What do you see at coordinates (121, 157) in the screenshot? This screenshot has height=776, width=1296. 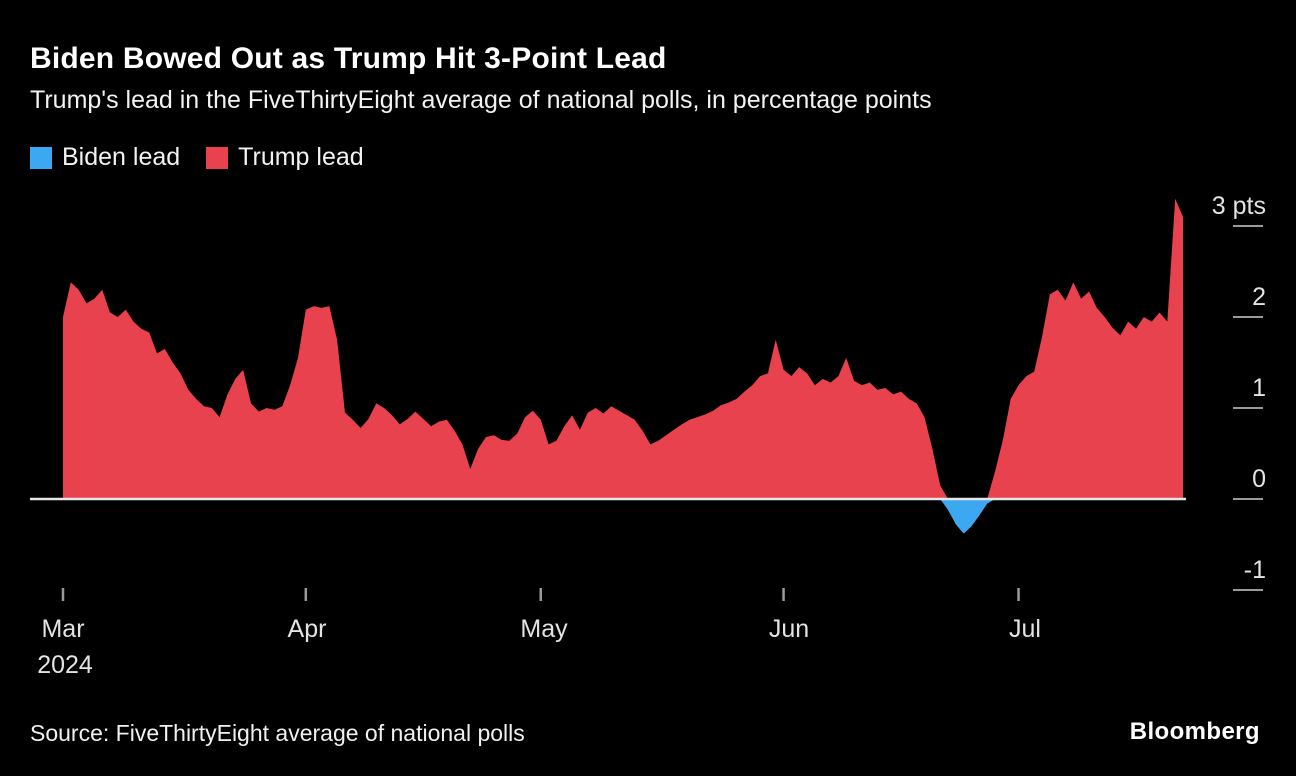 I see `legend-label-biden: Biden lead` at bounding box center [121, 157].